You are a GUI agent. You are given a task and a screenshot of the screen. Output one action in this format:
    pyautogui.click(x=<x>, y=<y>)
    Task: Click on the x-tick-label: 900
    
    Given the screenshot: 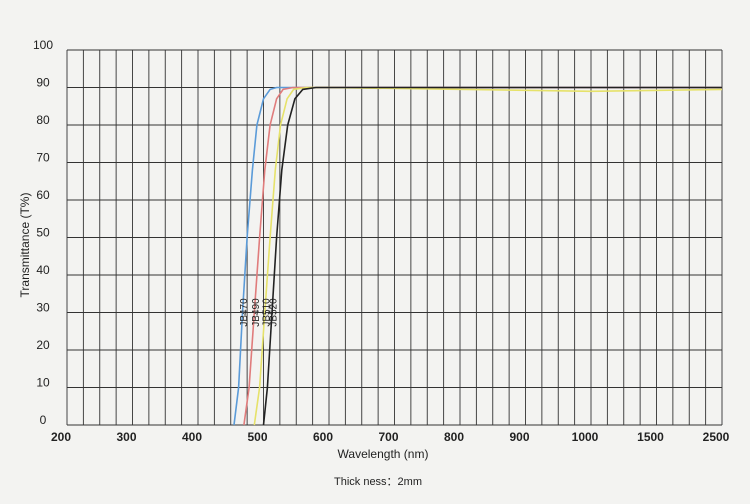 What is the action you would take?
    pyautogui.click(x=519, y=437)
    